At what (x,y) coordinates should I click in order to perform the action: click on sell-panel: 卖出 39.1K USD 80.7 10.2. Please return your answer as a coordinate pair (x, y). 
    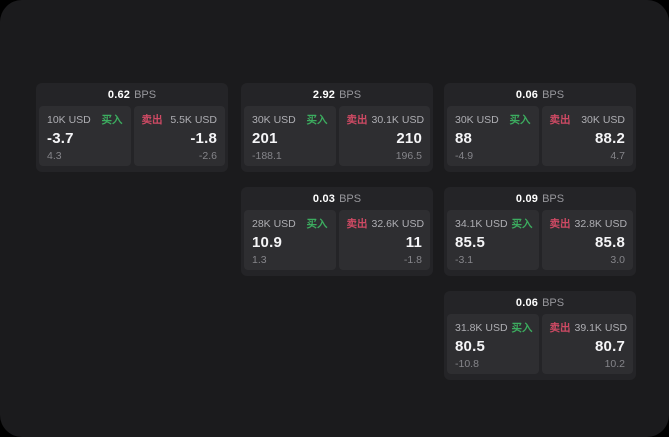
    Looking at the image, I should click on (587, 344).